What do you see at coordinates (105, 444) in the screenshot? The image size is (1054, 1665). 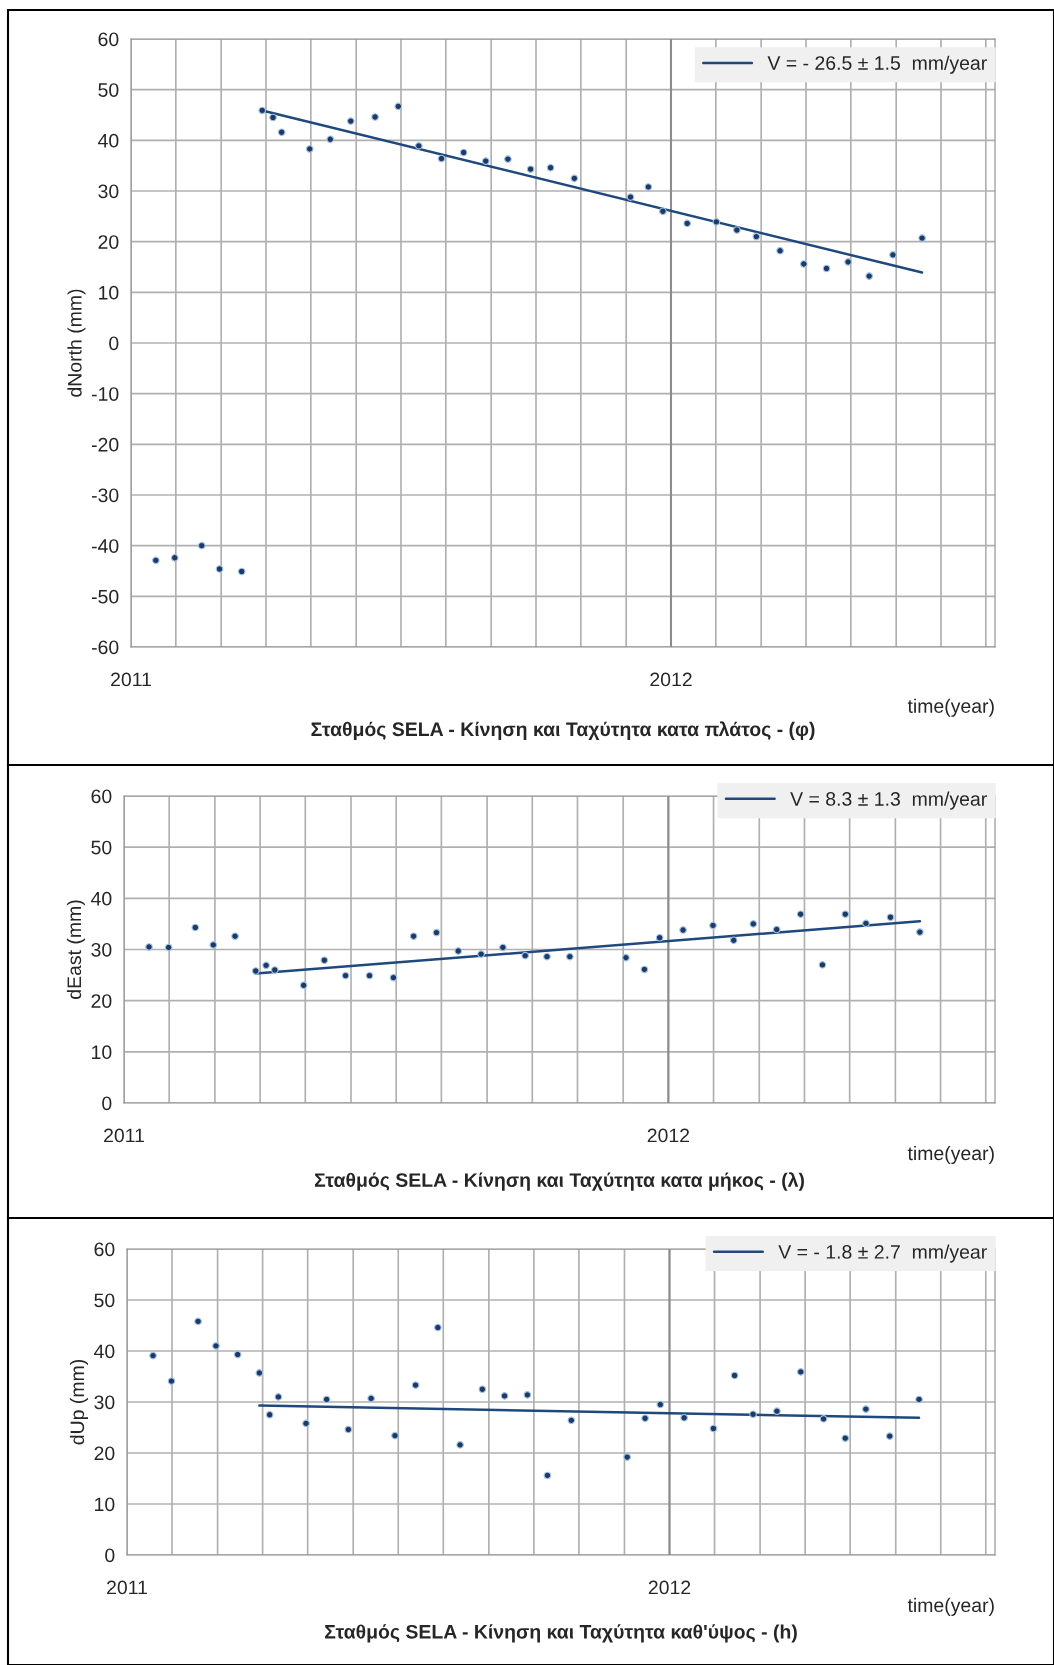 I see `y-tick-label: -20` at bounding box center [105, 444].